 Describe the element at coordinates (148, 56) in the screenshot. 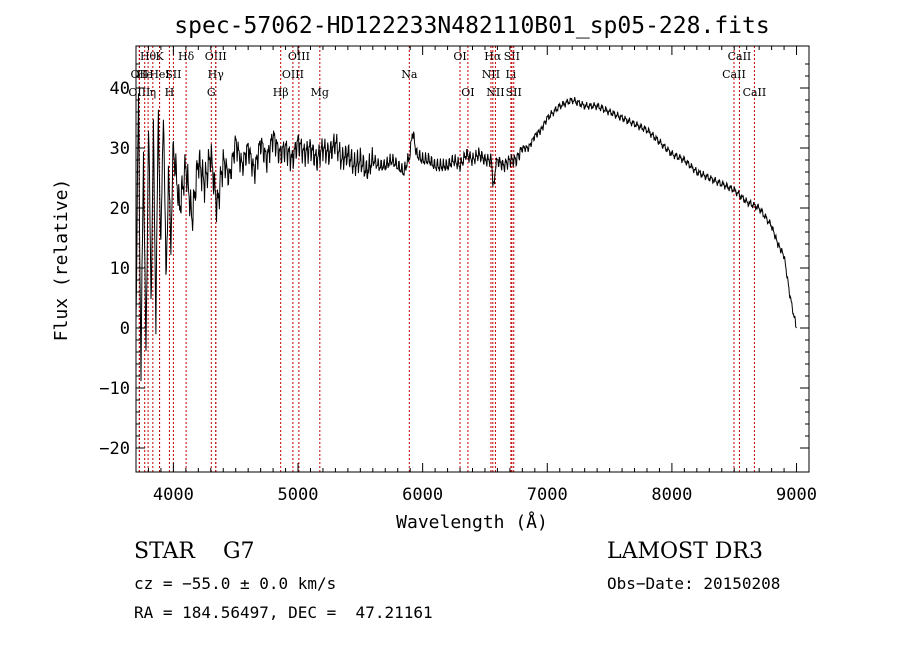

I see `line-marker-label: Hθ` at that location.